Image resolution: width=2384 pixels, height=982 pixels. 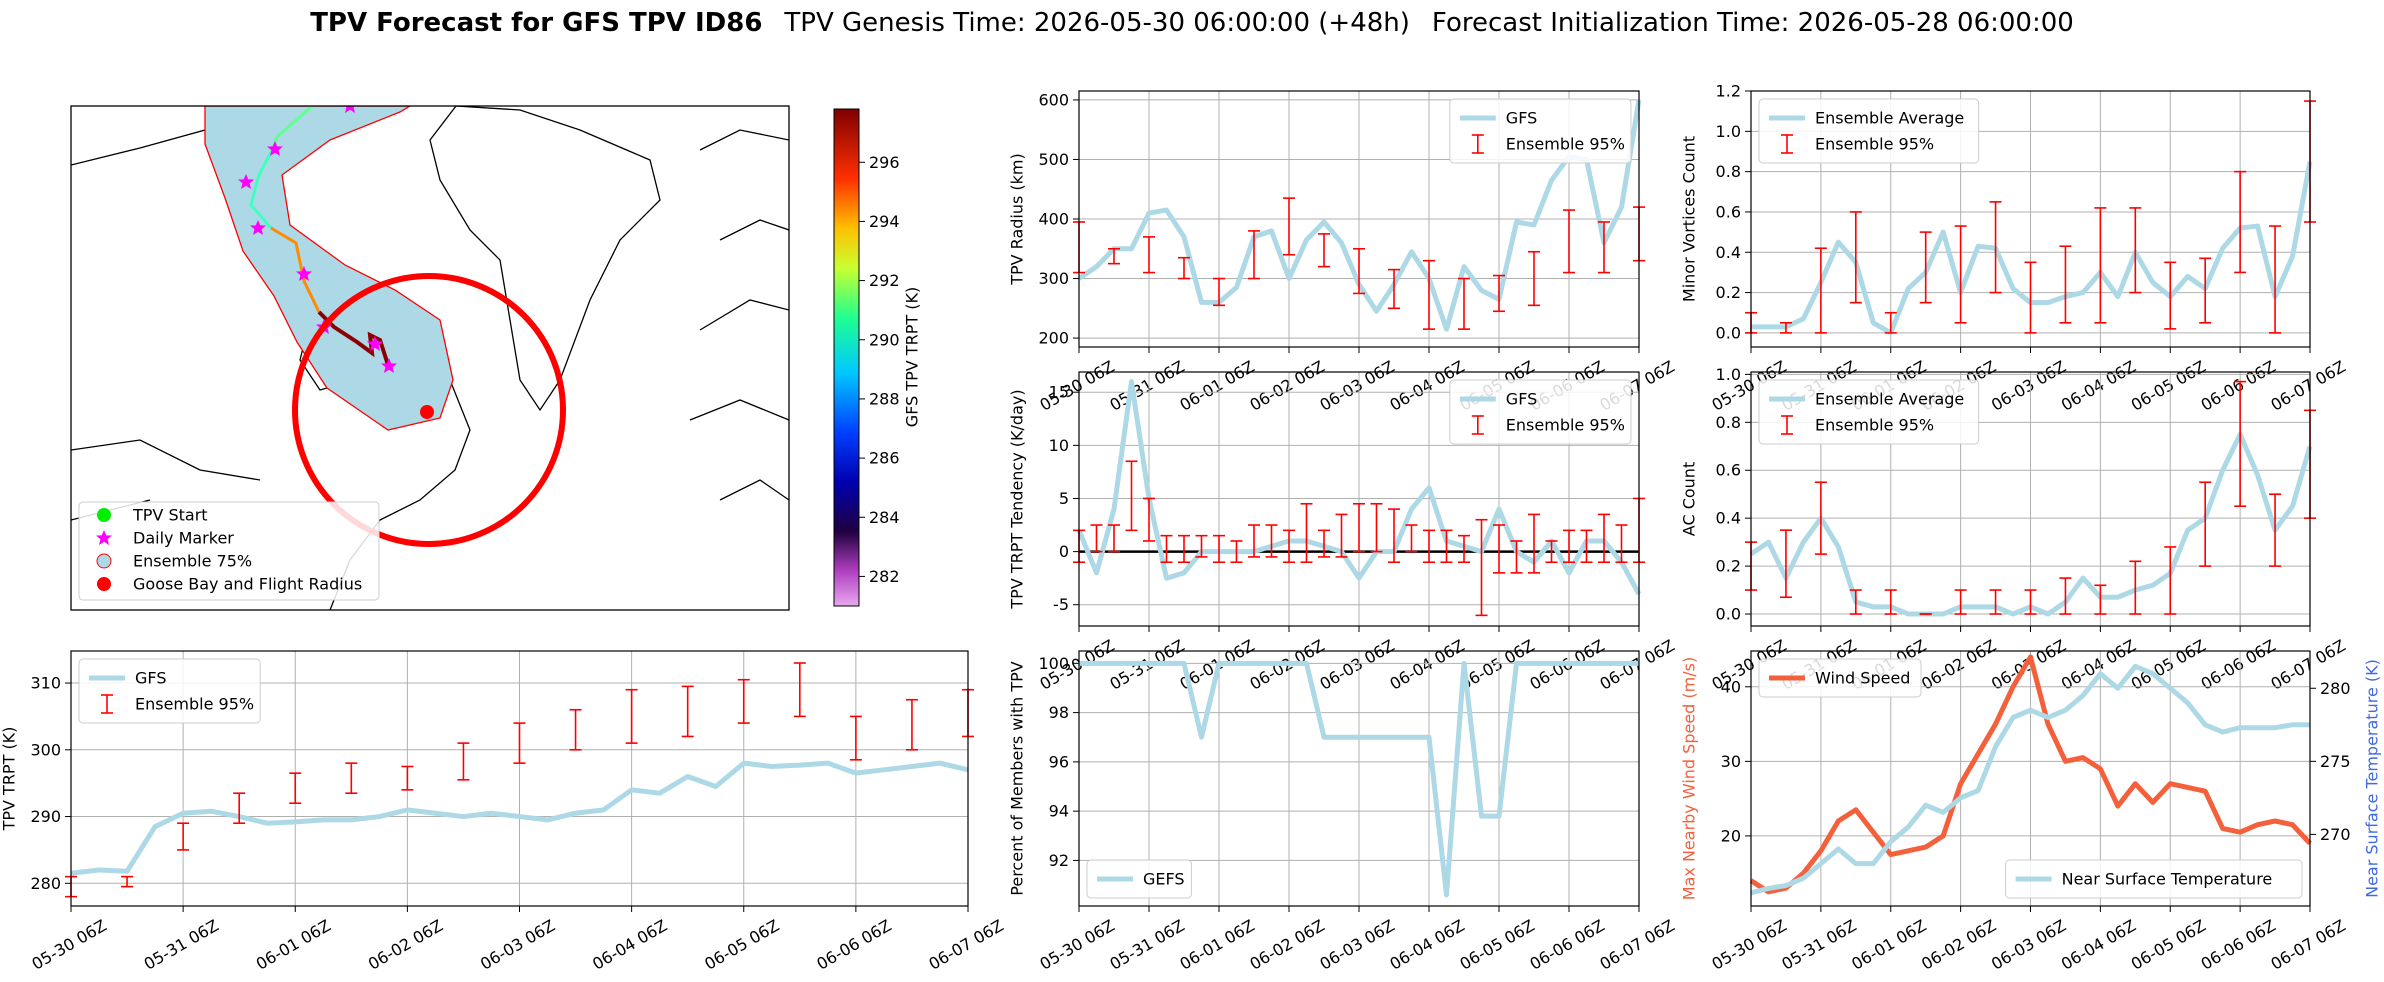 What do you see at coordinates (1731, 761) in the screenshot?
I see `y-tick-label: 30` at bounding box center [1731, 761].